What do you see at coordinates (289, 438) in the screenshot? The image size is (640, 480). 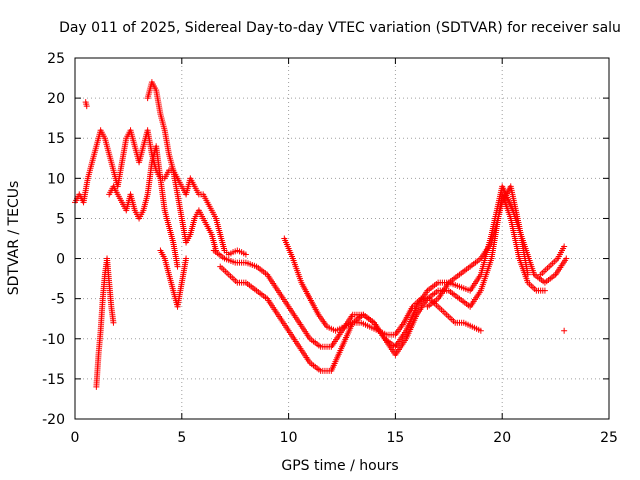 I see `x-tick-label: 10` at bounding box center [289, 438].